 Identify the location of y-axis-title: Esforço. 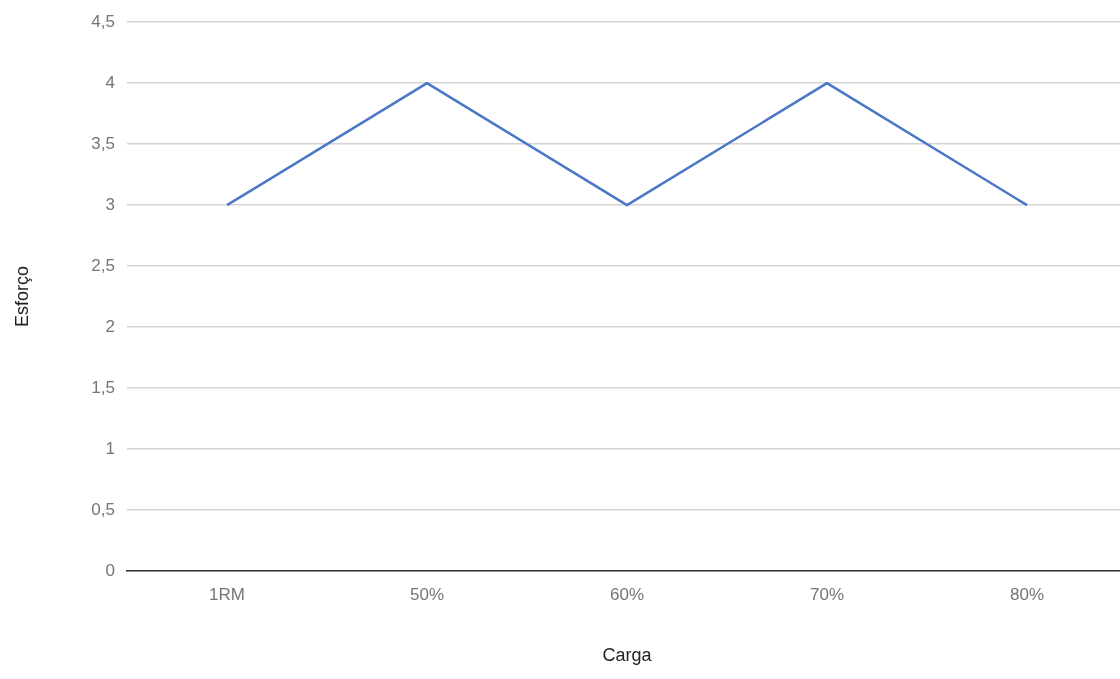
(21, 297).